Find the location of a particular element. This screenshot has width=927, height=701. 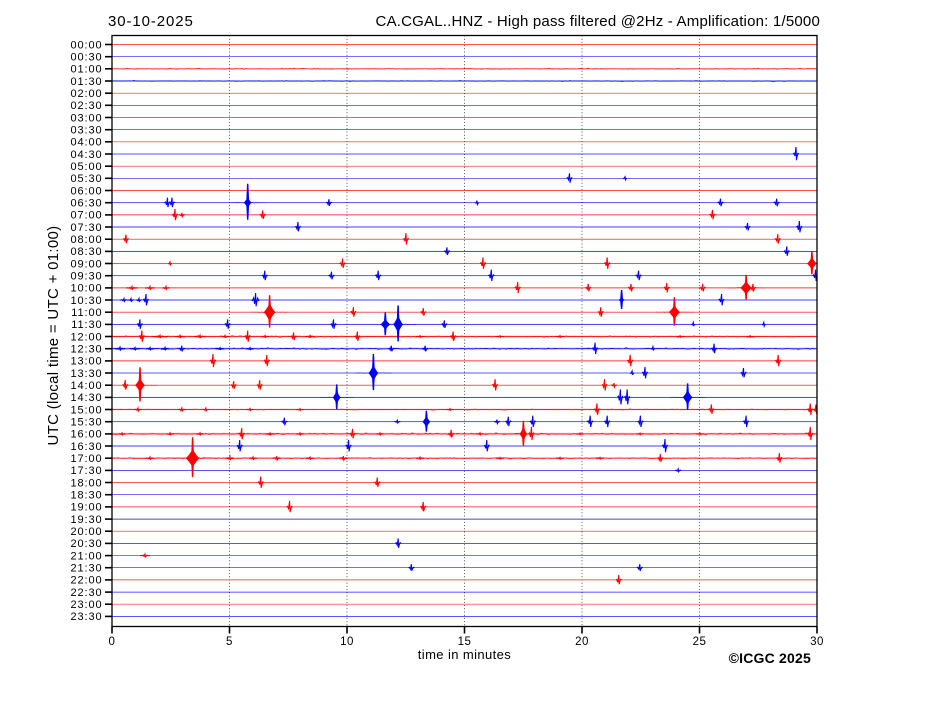

svg-text: 10:30 is located at coordinates (86, 301).